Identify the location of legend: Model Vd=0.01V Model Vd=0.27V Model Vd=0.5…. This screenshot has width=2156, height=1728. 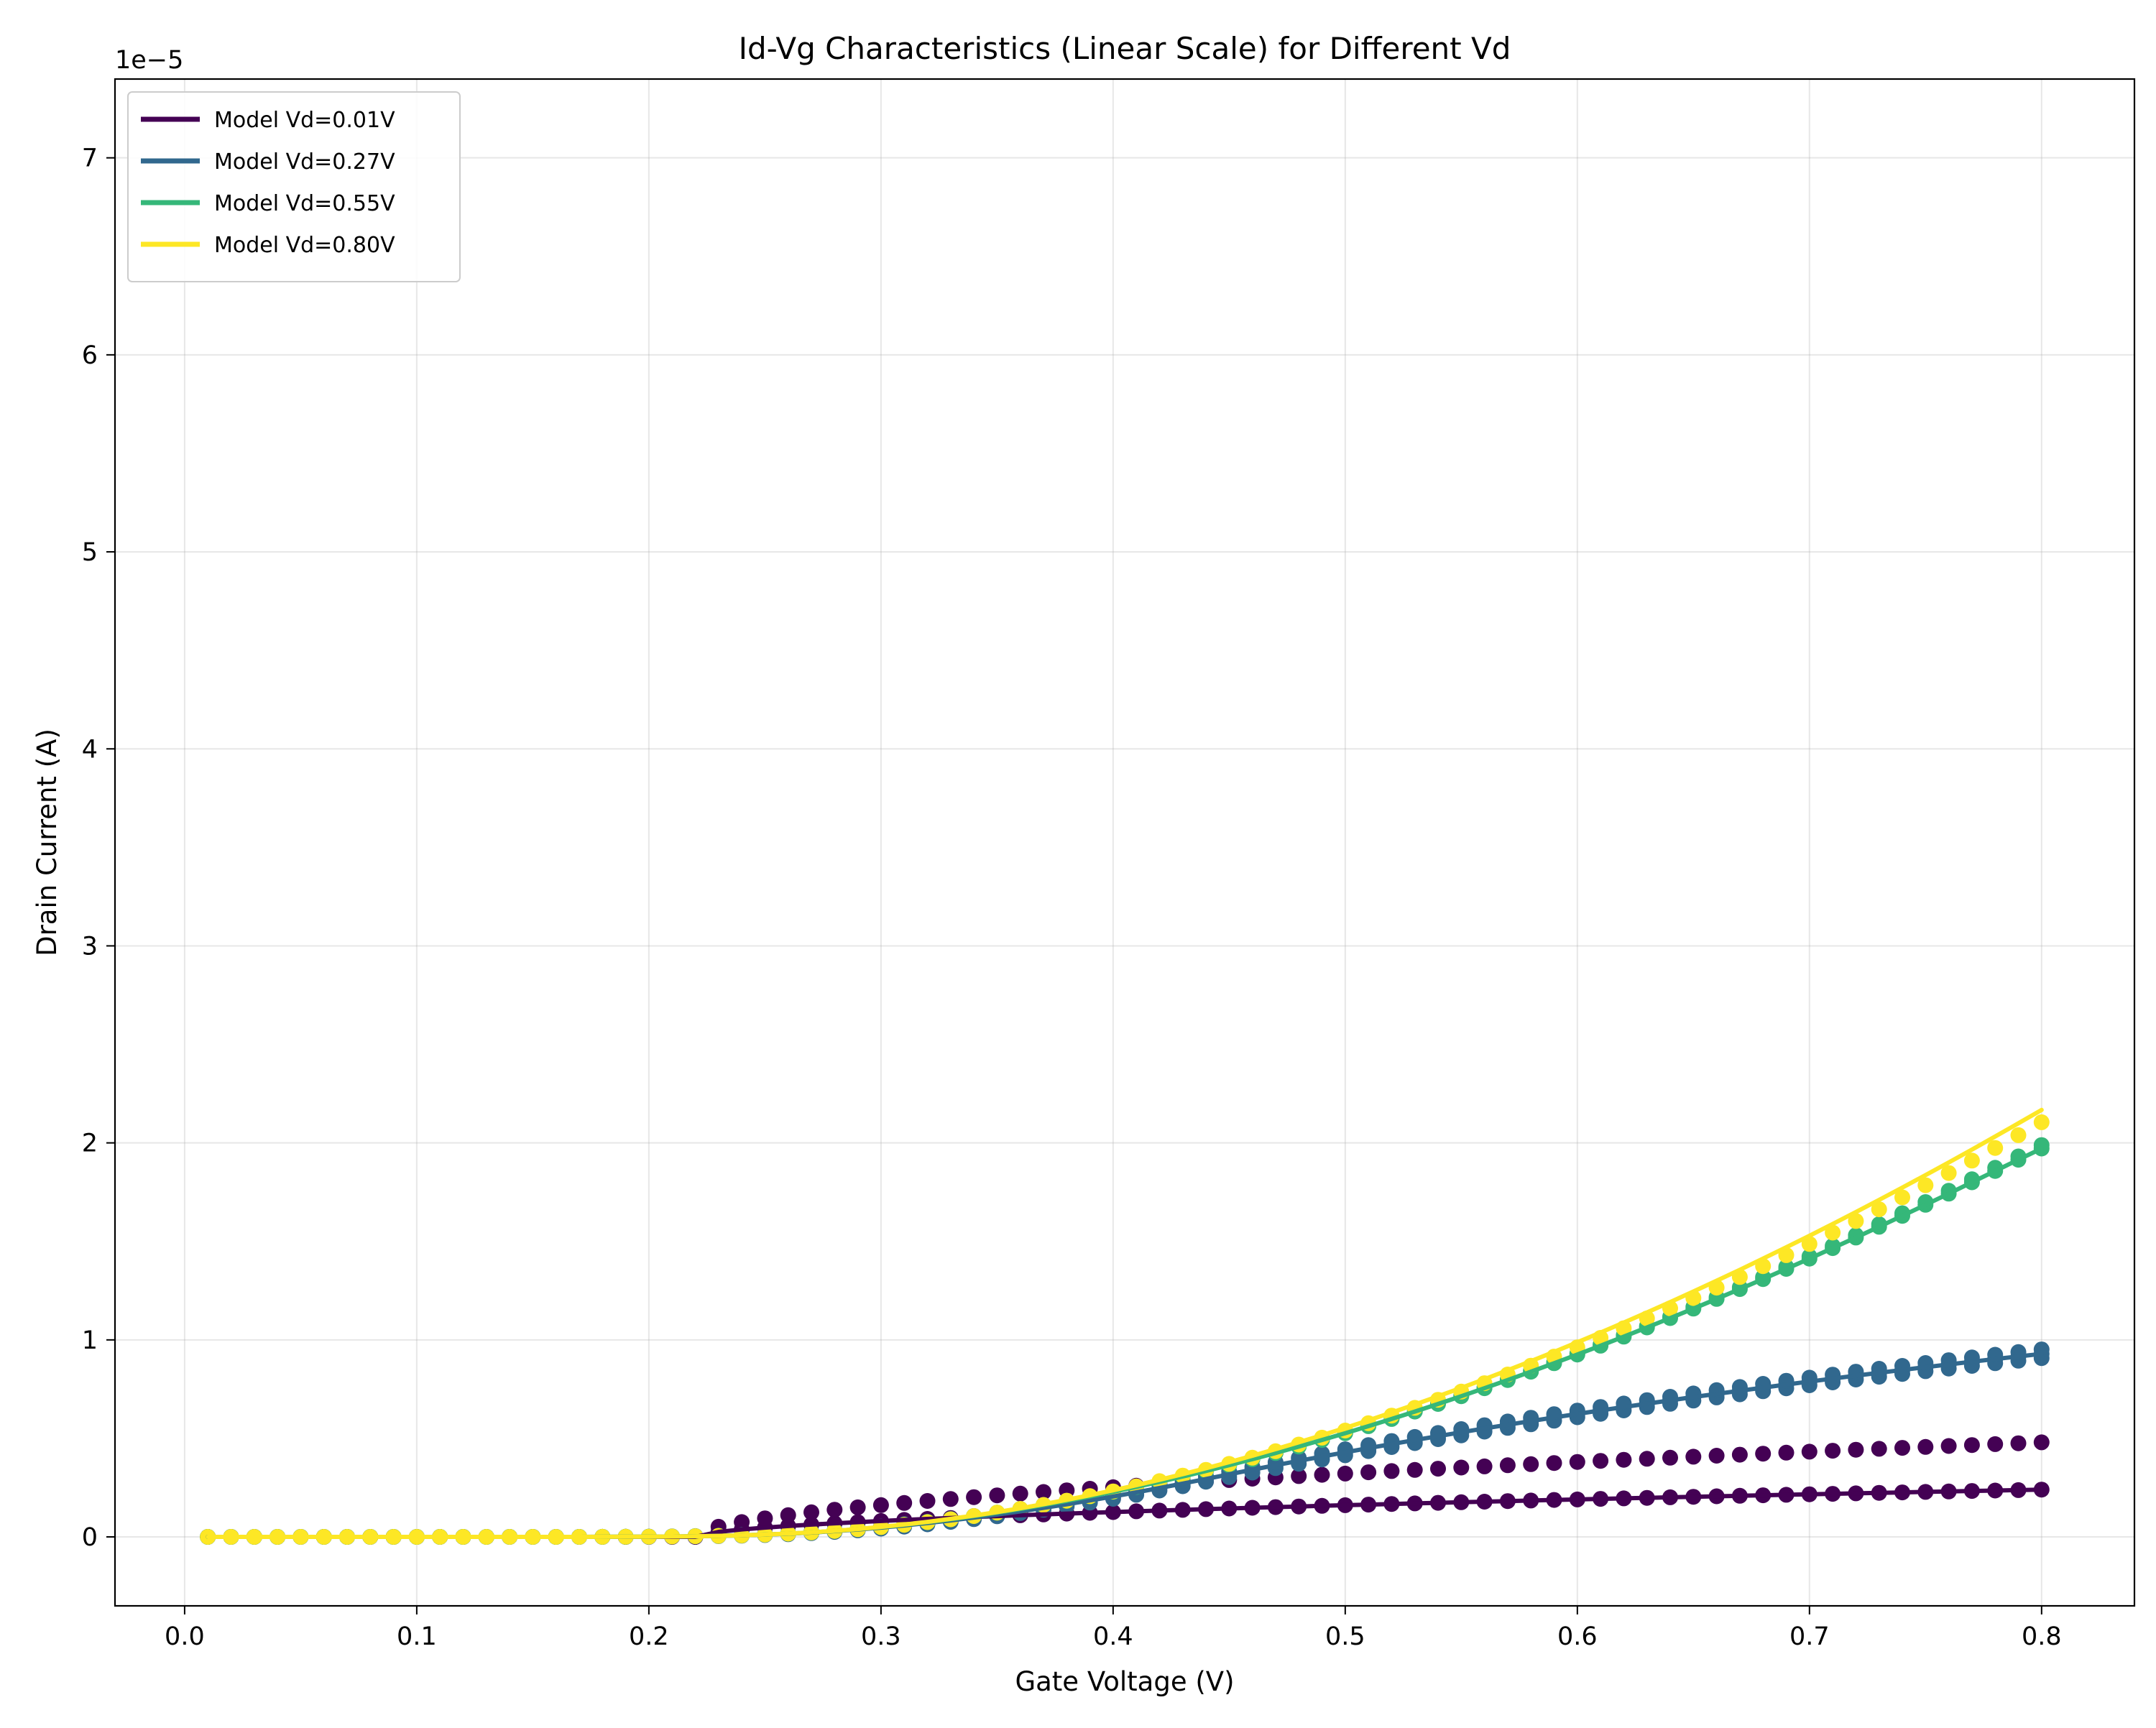
(294, 186).